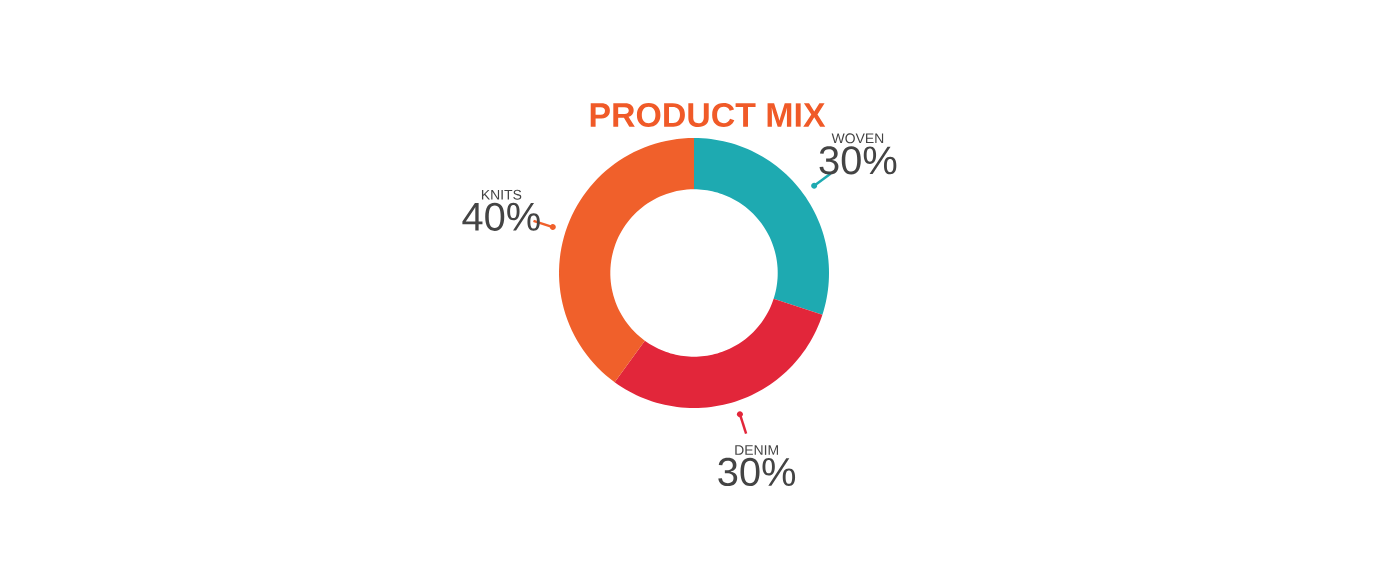 The height and width of the screenshot is (569, 1400). I want to click on slice-label: DENIM, so click(756, 450).